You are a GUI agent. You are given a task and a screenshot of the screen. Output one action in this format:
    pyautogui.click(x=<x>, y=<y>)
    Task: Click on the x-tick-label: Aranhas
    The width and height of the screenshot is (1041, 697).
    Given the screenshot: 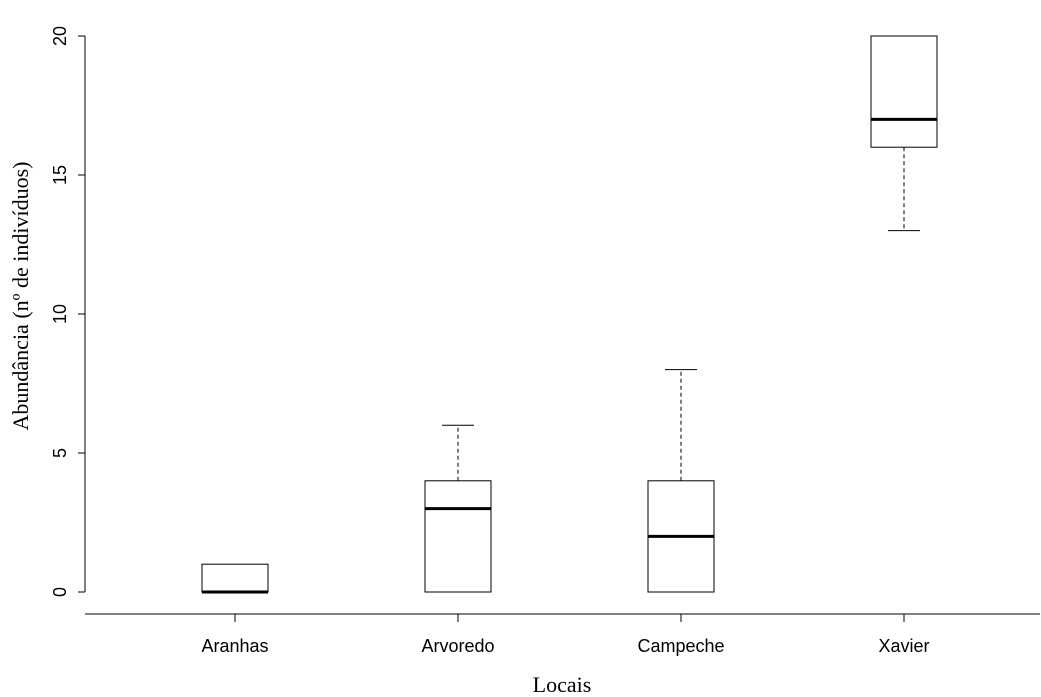 What is the action you would take?
    pyautogui.click(x=234, y=646)
    